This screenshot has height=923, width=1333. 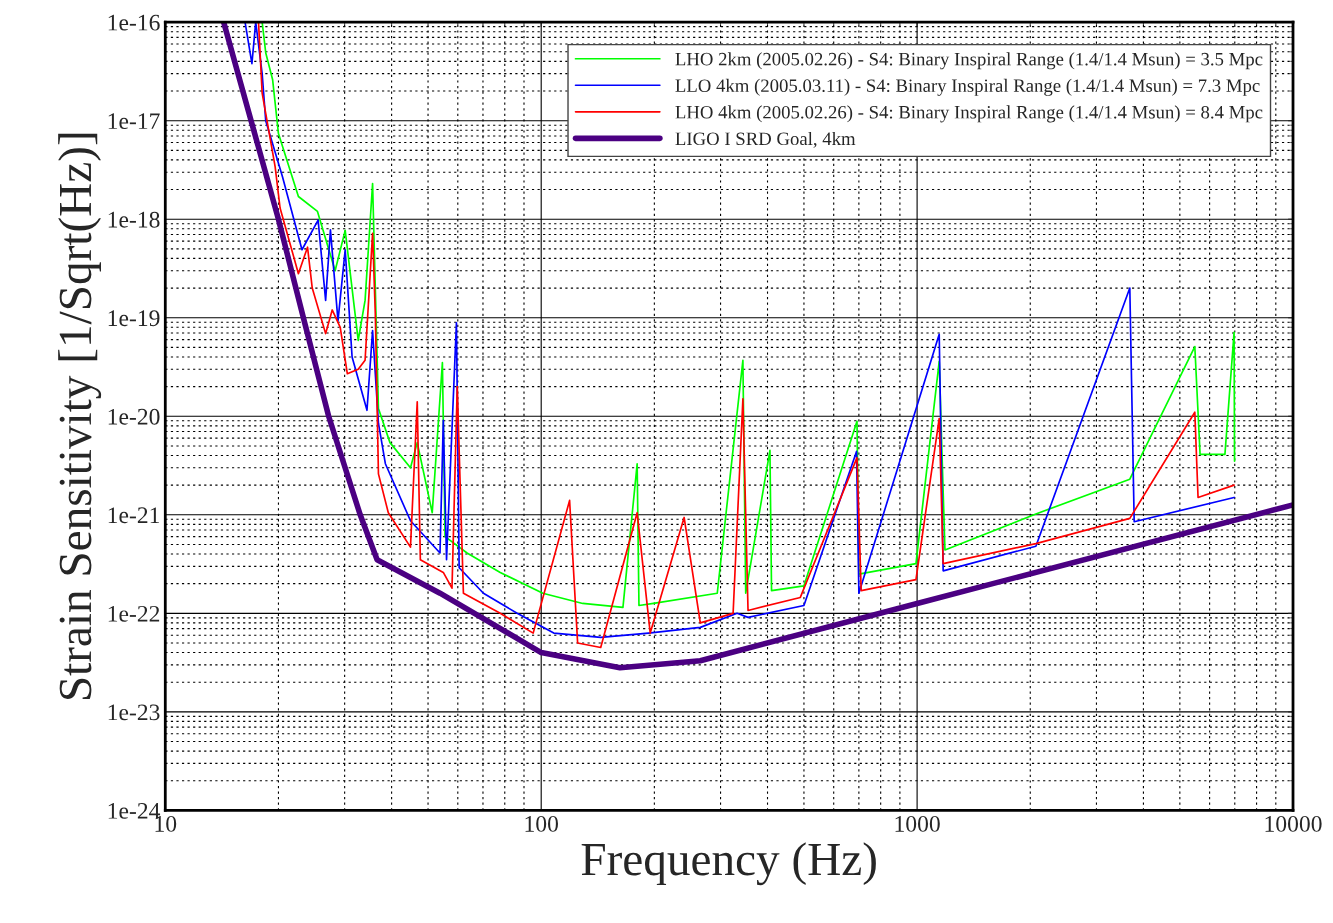 I want to click on y-tick-label: 1e-19, so click(x=134, y=318).